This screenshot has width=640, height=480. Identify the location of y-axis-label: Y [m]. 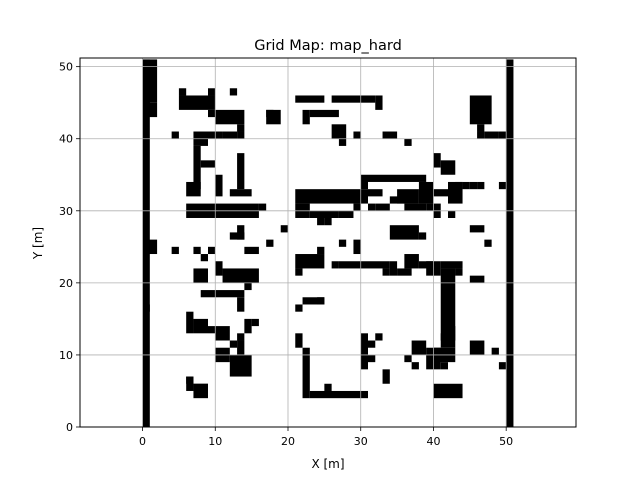
(38, 243).